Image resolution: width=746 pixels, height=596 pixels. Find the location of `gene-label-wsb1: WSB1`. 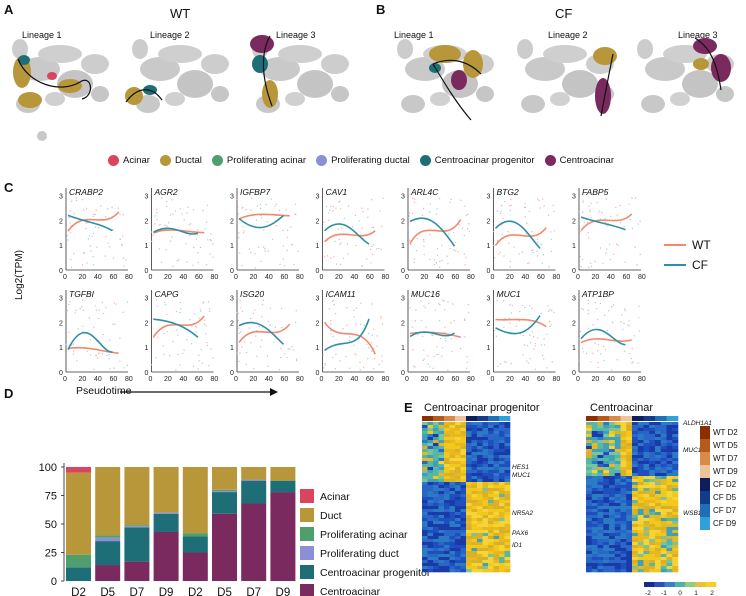

gene-label-wsb1: WSB1 is located at coordinates (692, 513).